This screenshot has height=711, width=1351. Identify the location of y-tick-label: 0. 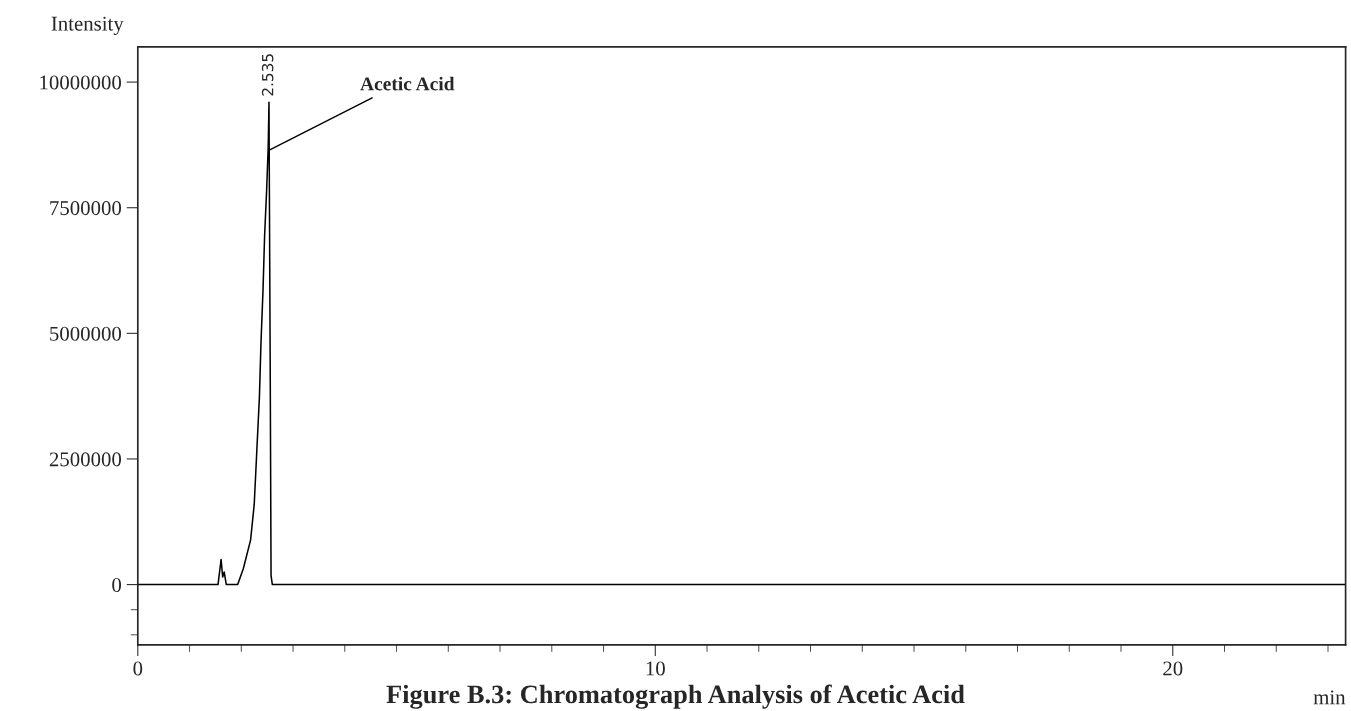
(117, 585).